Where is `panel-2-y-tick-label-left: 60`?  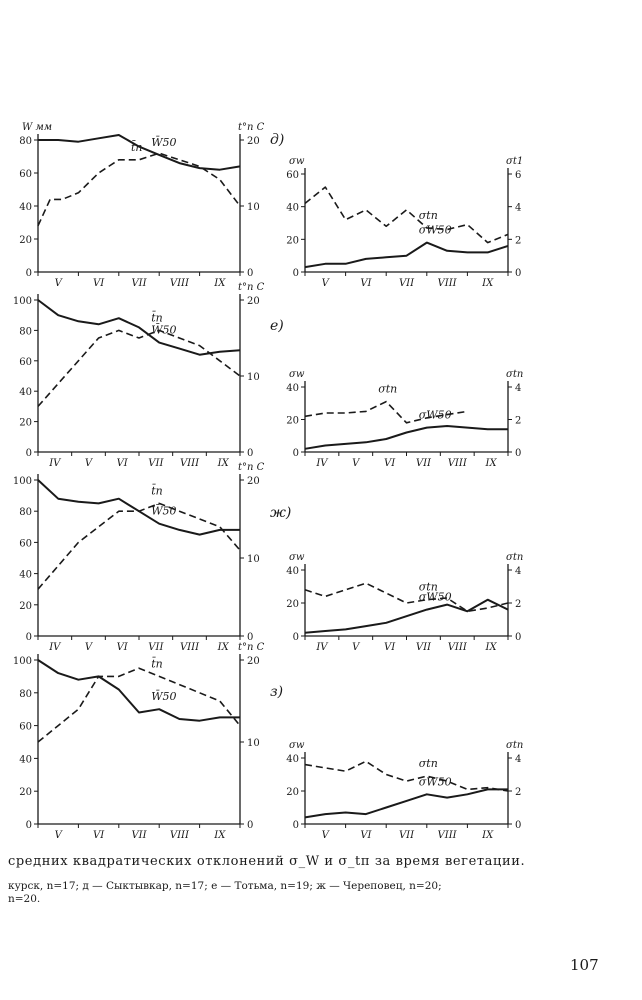
panel-2-y-tick-label-left: 60 is located at coordinates (292, 175).